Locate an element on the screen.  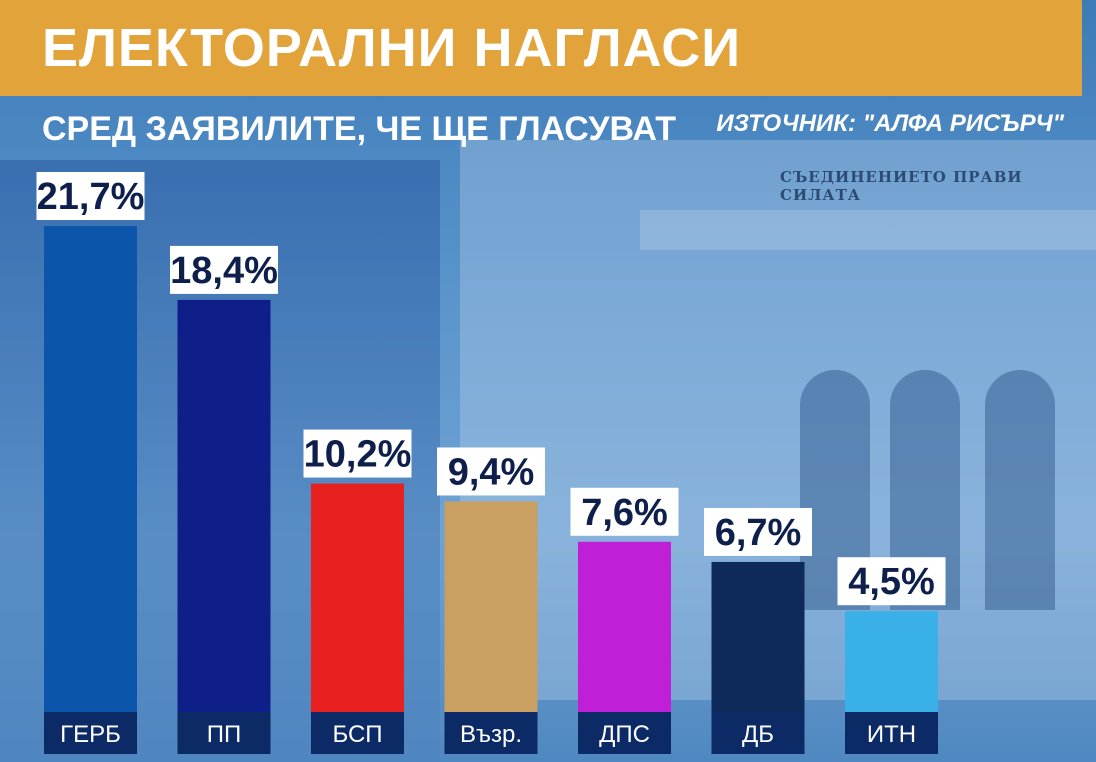
category-label: ДБ is located at coordinates (758, 734).